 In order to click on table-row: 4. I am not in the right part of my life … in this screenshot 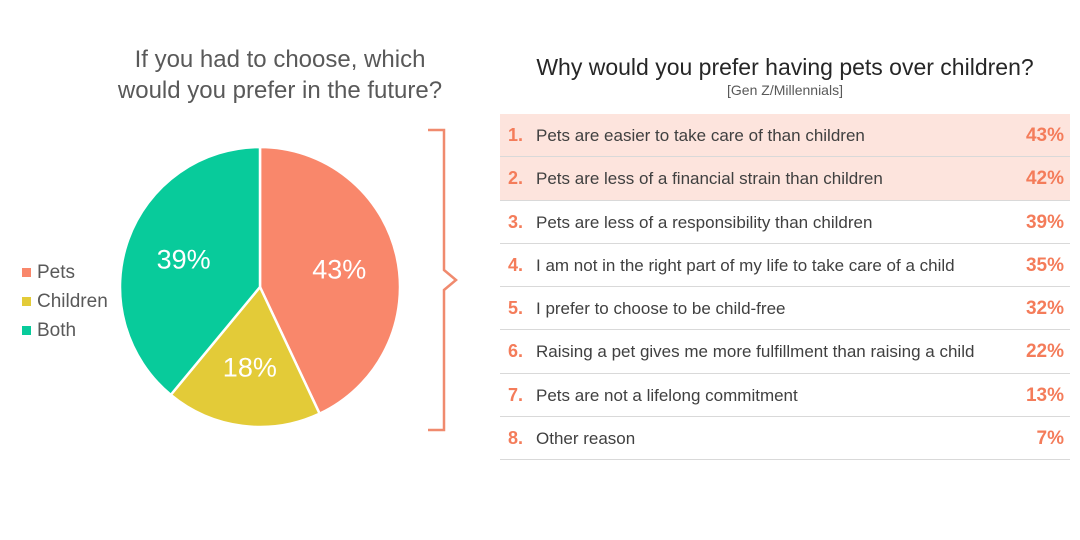, I will do `click(785, 266)`.